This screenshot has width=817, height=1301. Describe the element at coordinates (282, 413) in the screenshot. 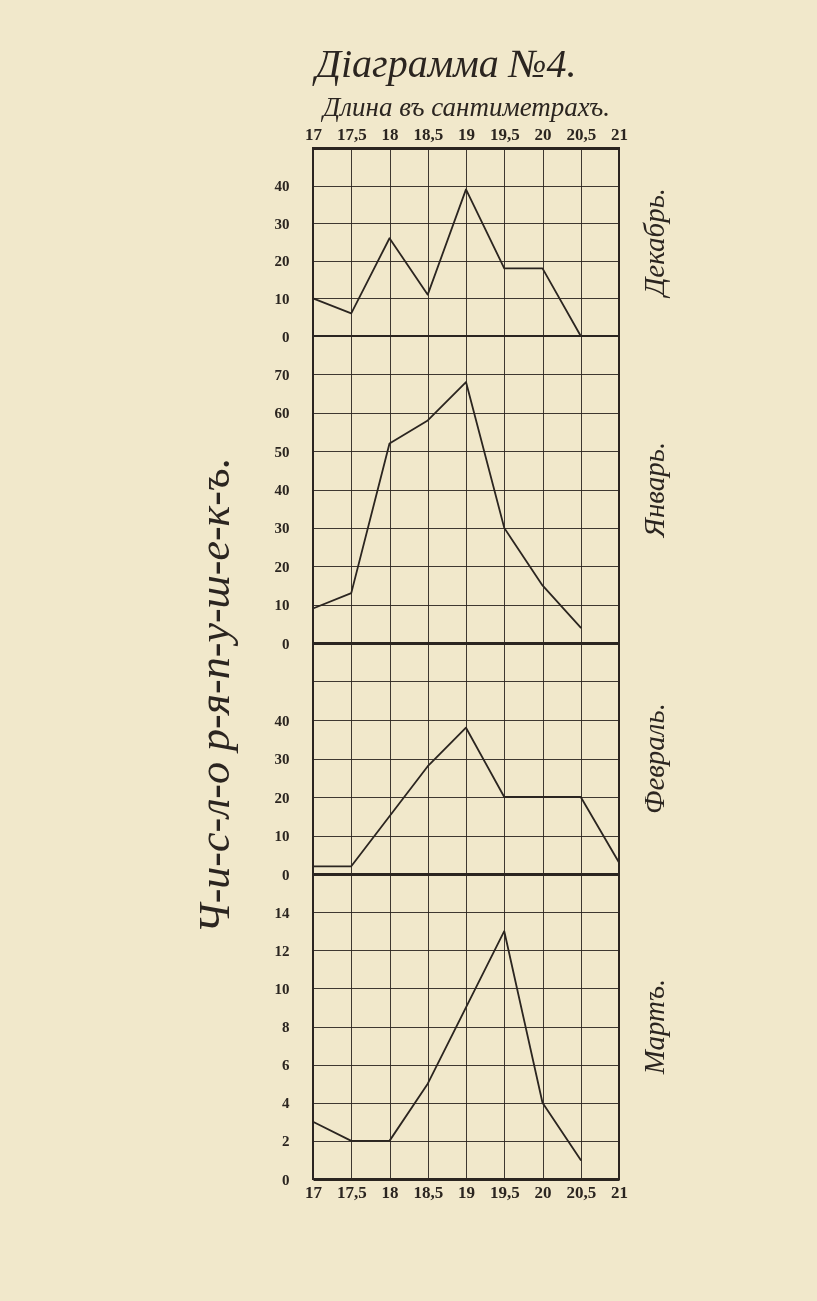

I see `y-tick-label: 60` at that location.